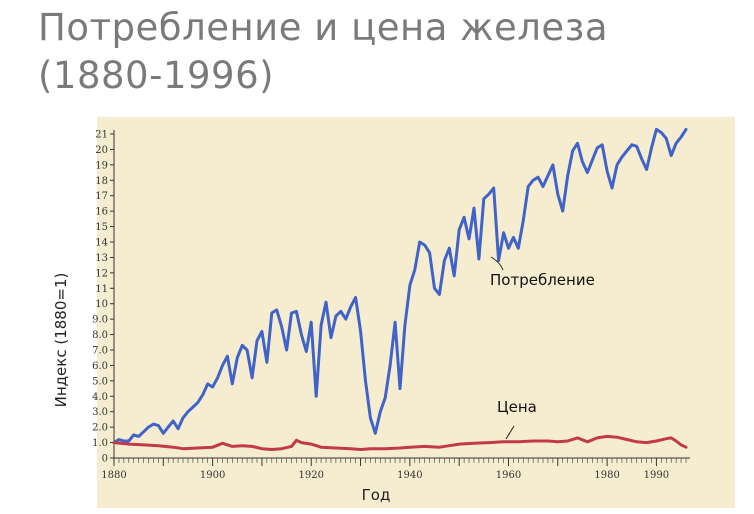 Image resolution: width=754 pixels, height=514 pixels. What do you see at coordinates (376, 495) in the screenshot?
I see `x-axis-title: Год` at bounding box center [376, 495].